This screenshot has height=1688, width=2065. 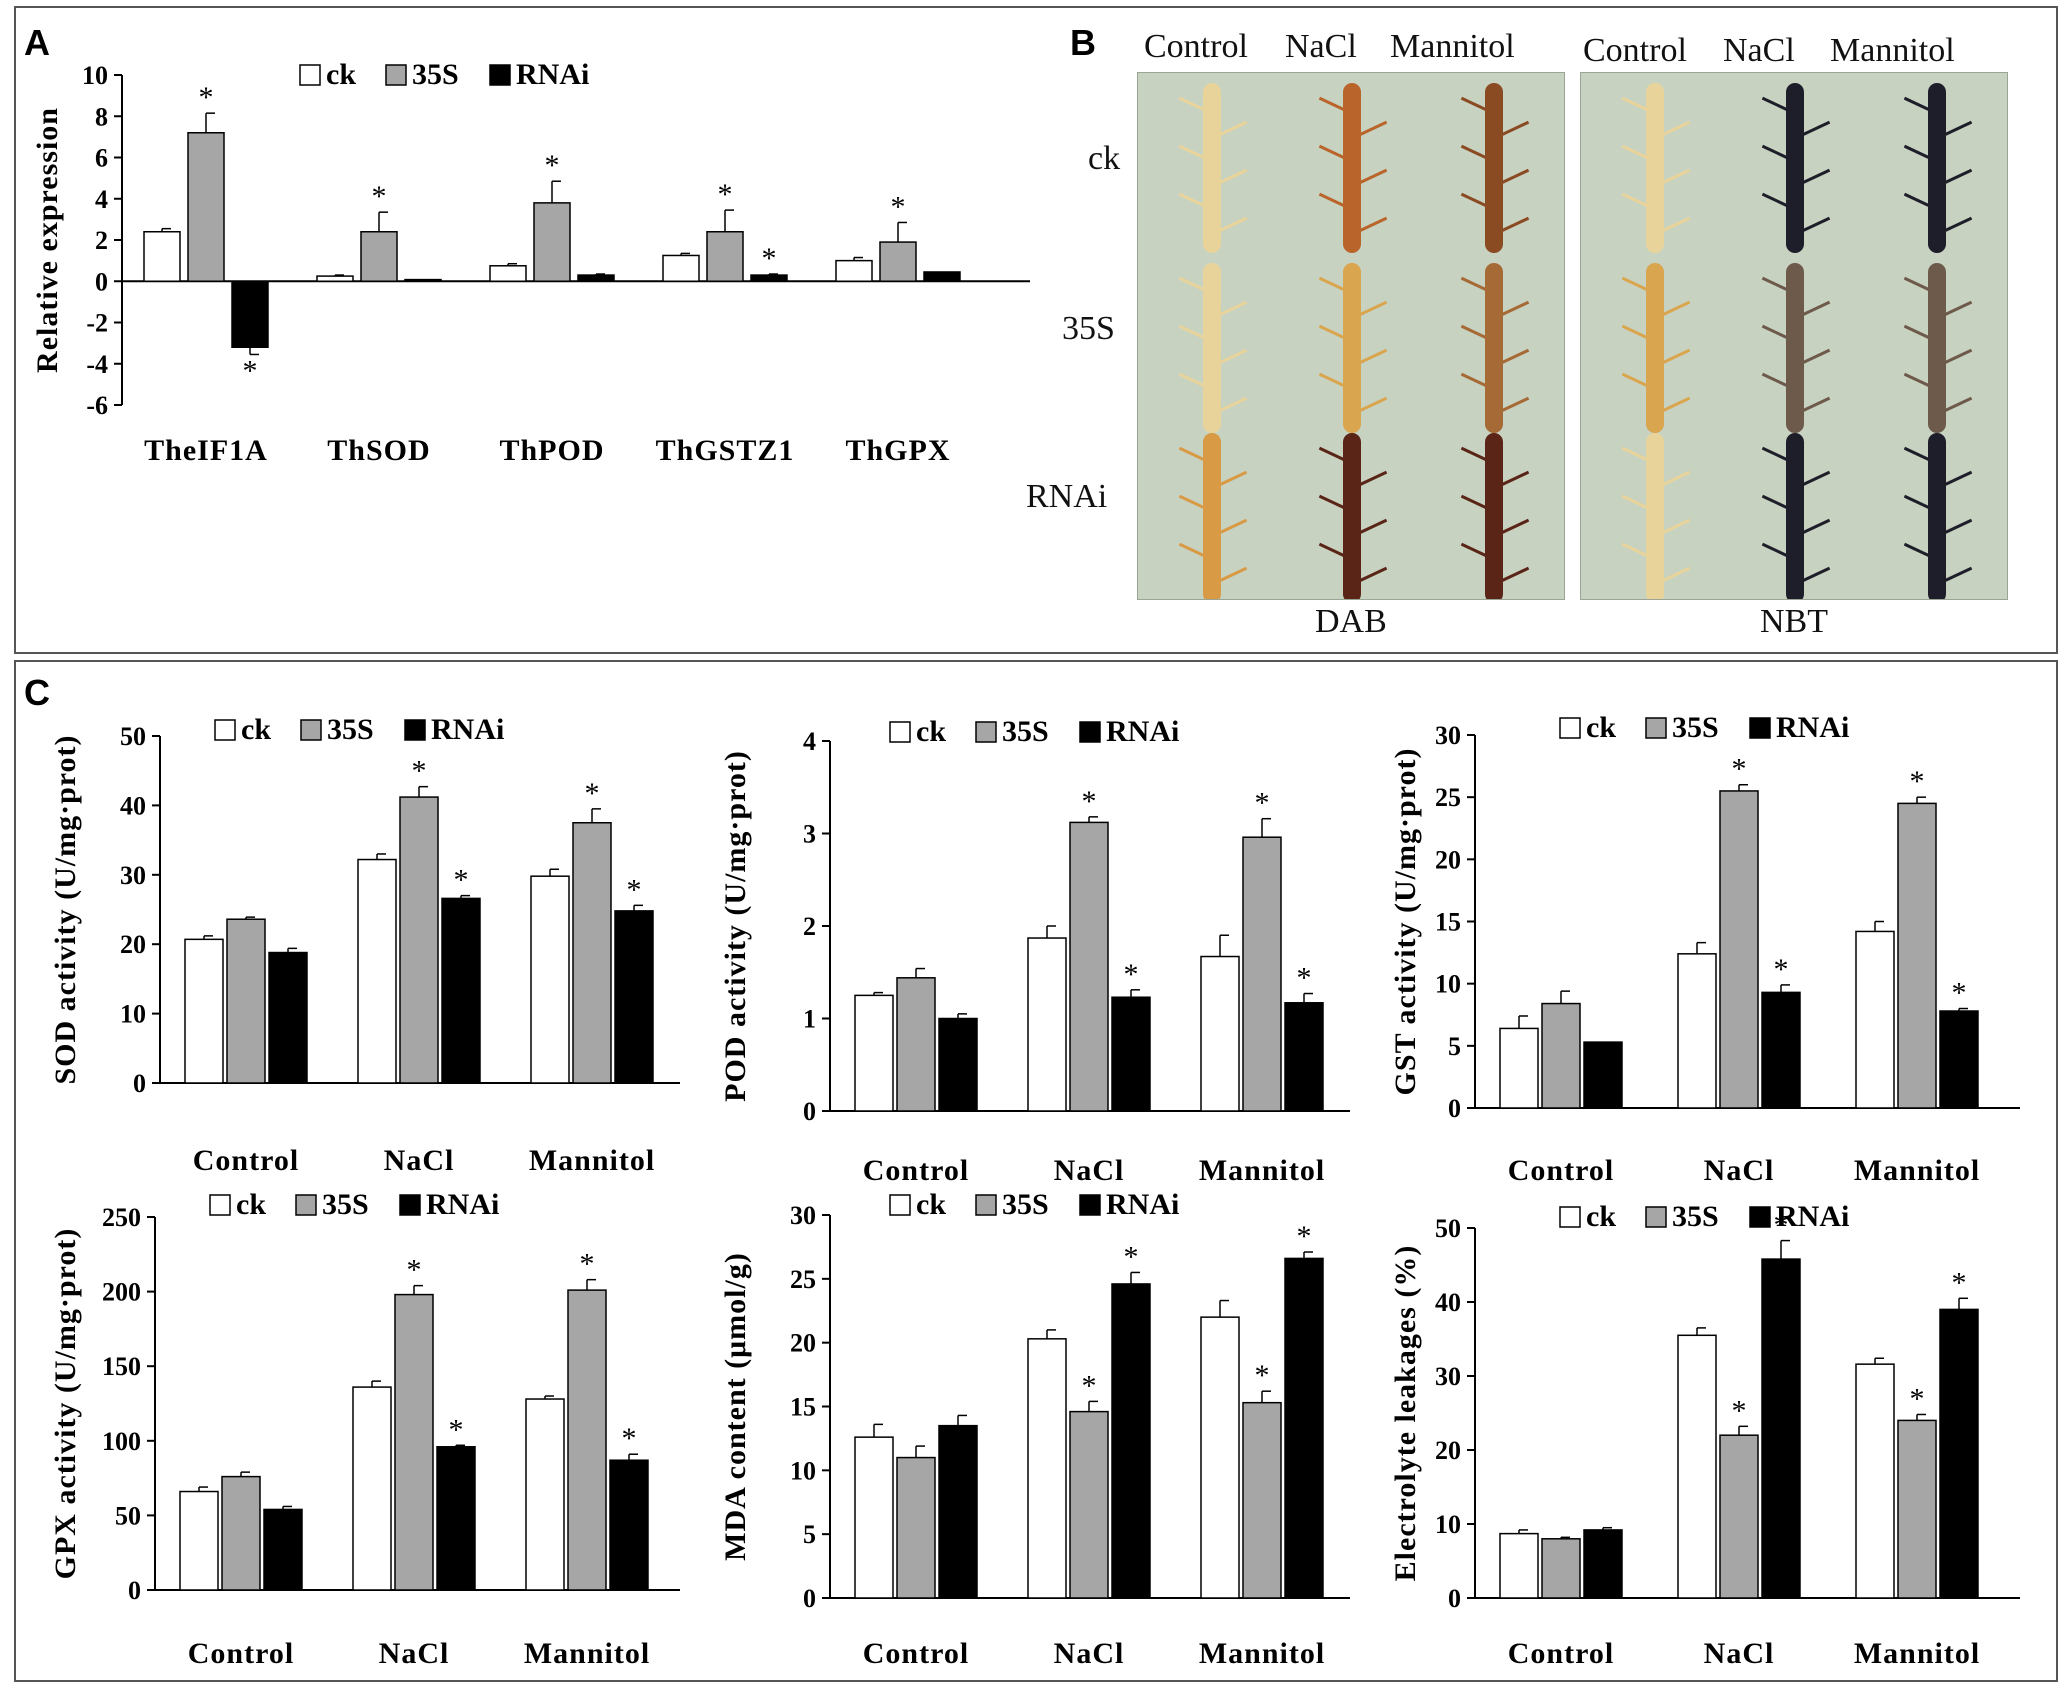 What do you see at coordinates (803, 1279) in the screenshot?
I see `c-mda-tick-label: 25` at bounding box center [803, 1279].